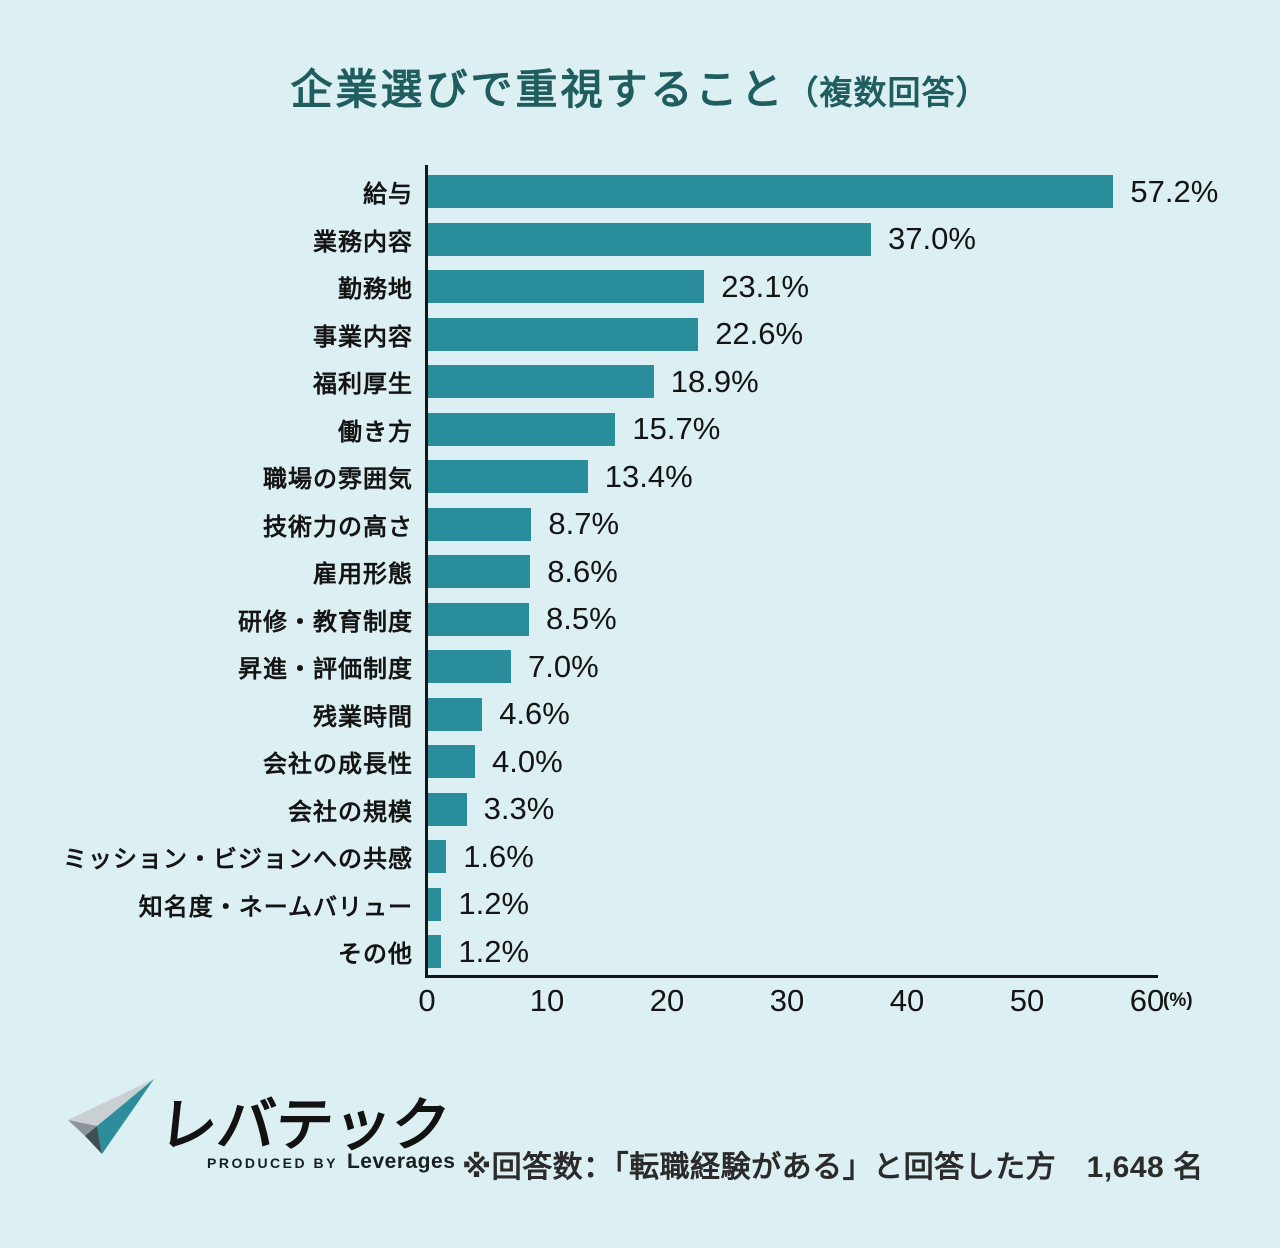  Describe the element at coordinates (350, 812) in the screenshot. I see `category-label: 会社の規模` at that location.